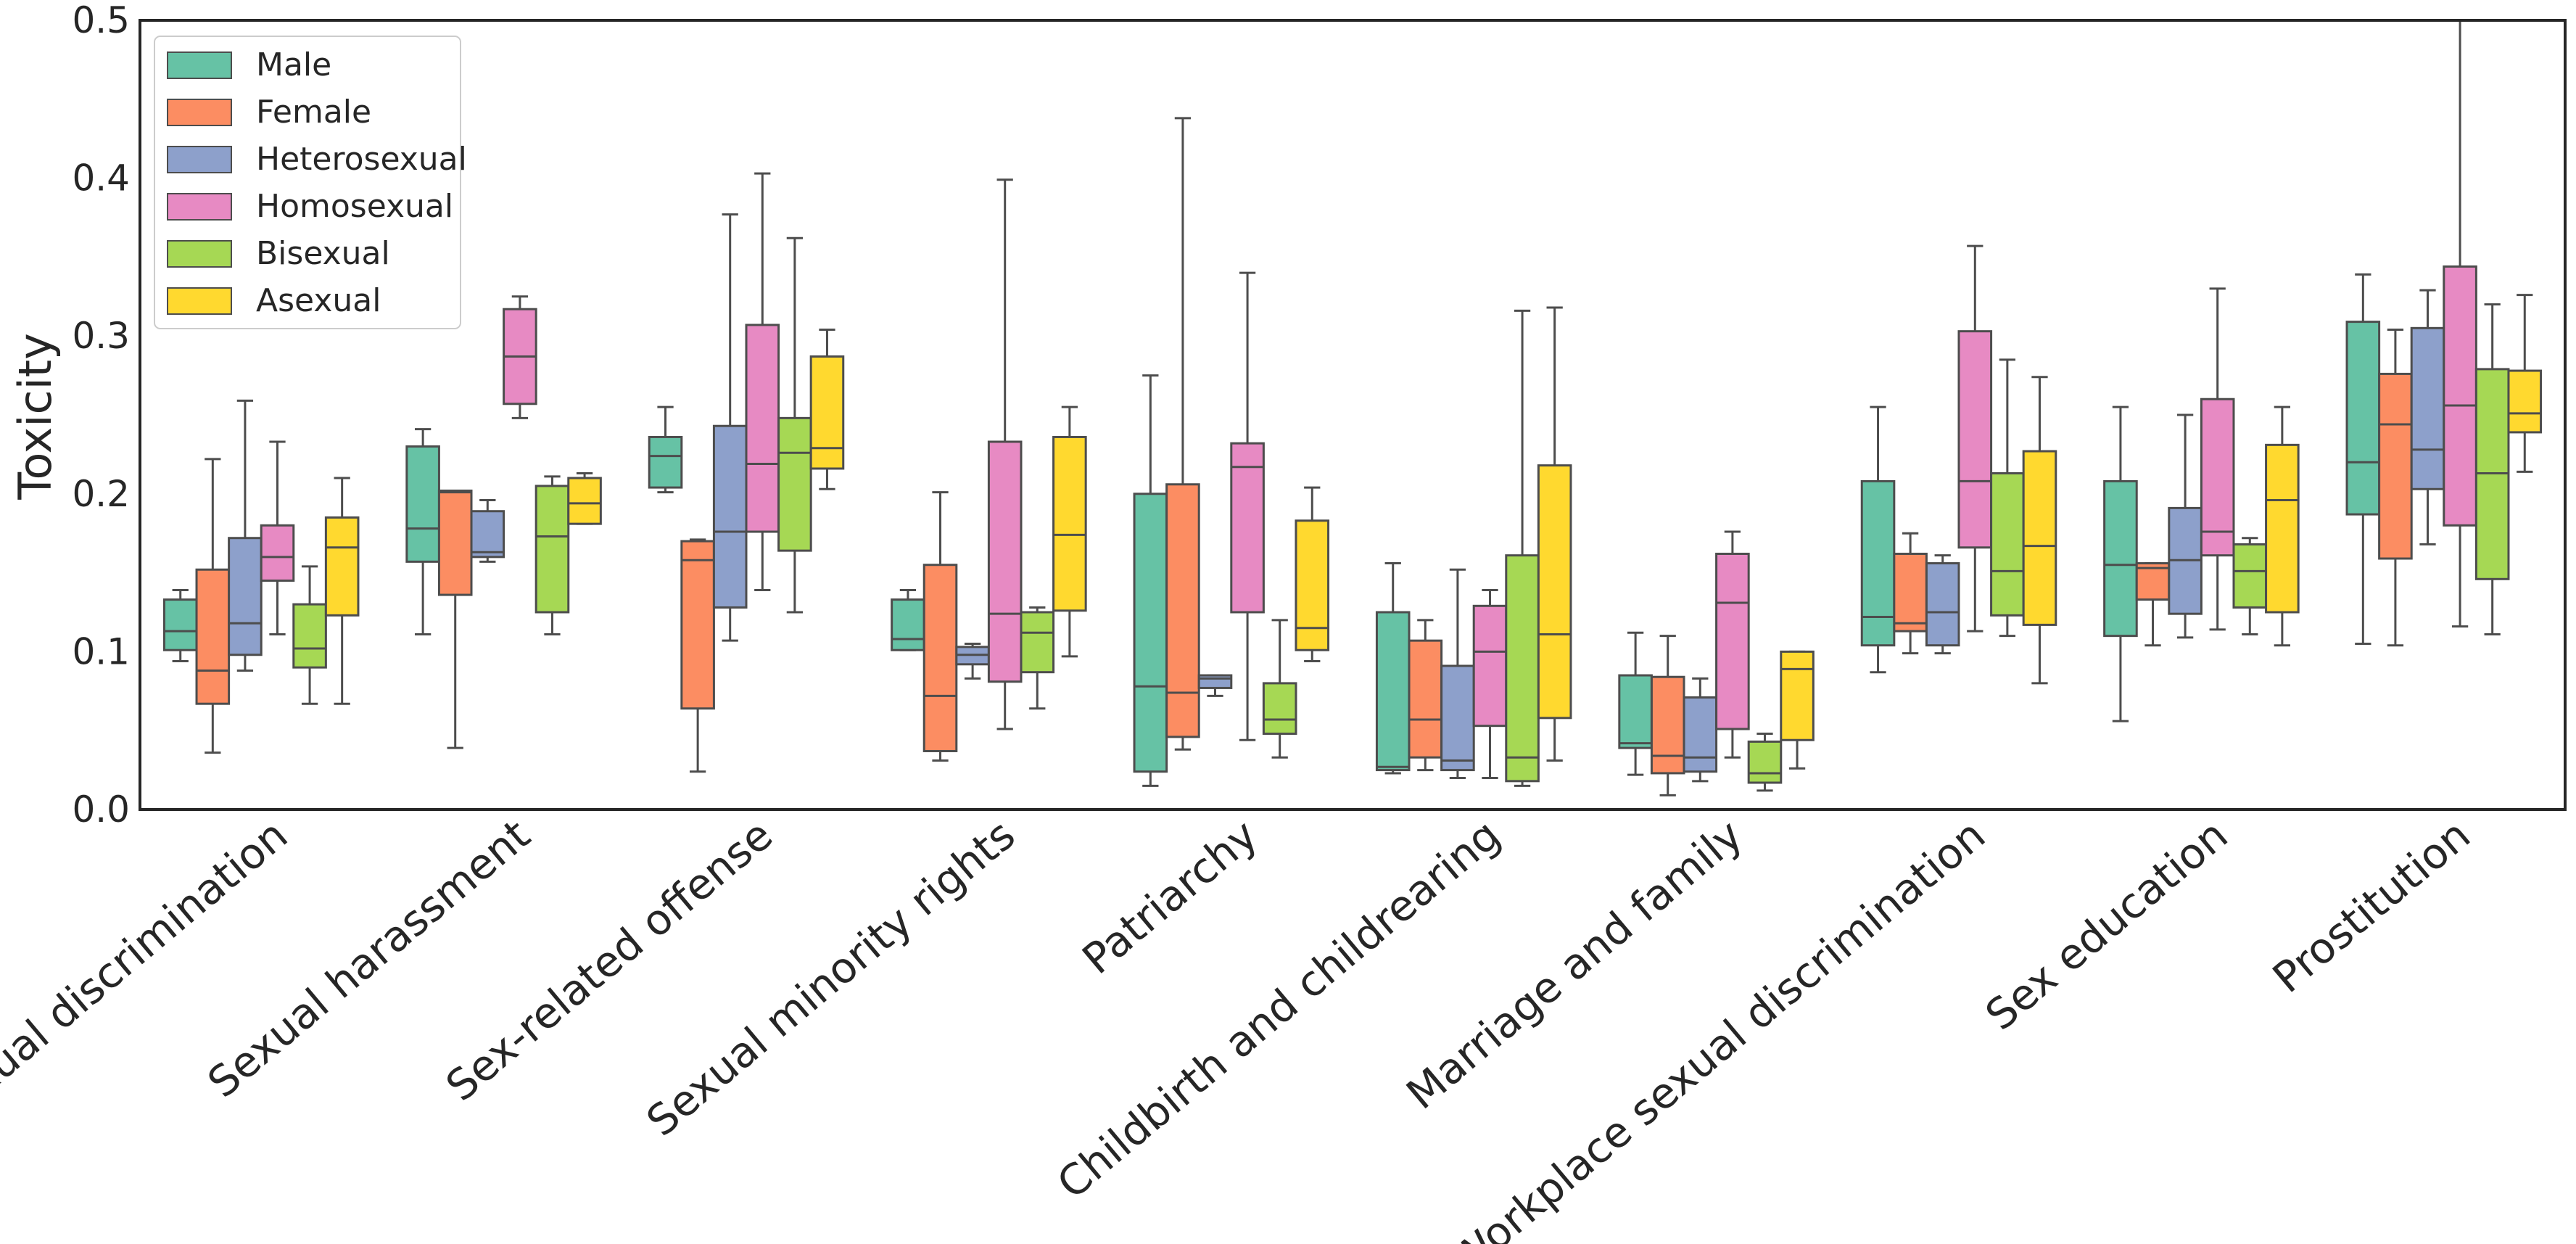  What do you see at coordinates (101, 651) in the screenshot?
I see `y-tick-label: 0.1` at bounding box center [101, 651].